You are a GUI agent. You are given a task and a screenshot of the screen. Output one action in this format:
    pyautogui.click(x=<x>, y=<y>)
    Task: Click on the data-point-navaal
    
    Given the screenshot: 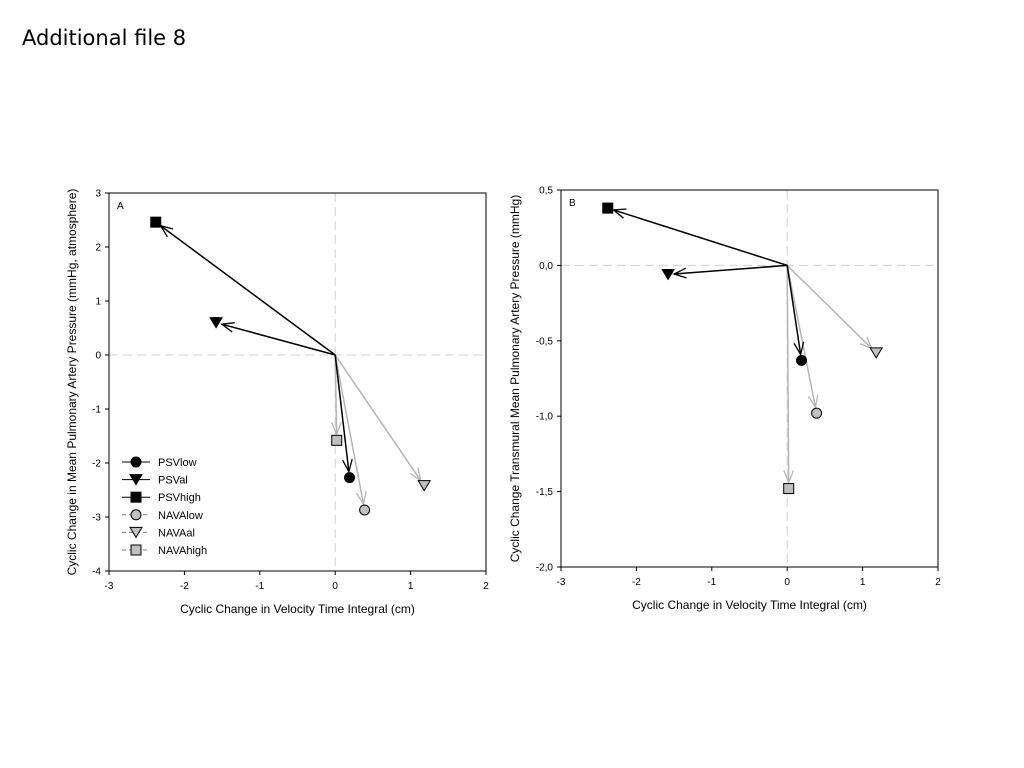 What is the action you would take?
    pyautogui.click(x=424, y=486)
    